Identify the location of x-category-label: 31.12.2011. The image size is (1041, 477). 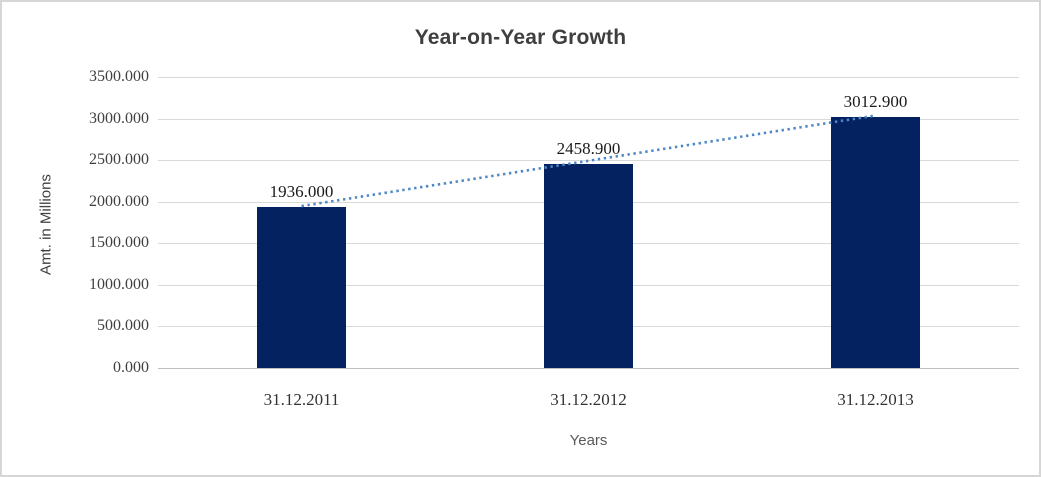
(301, 399).